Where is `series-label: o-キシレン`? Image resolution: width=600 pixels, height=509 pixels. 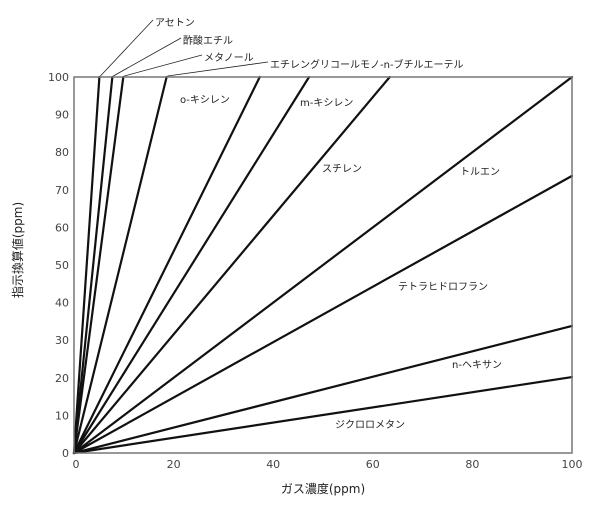 series-label: o-キシレン is located at coordinates (205, 100).